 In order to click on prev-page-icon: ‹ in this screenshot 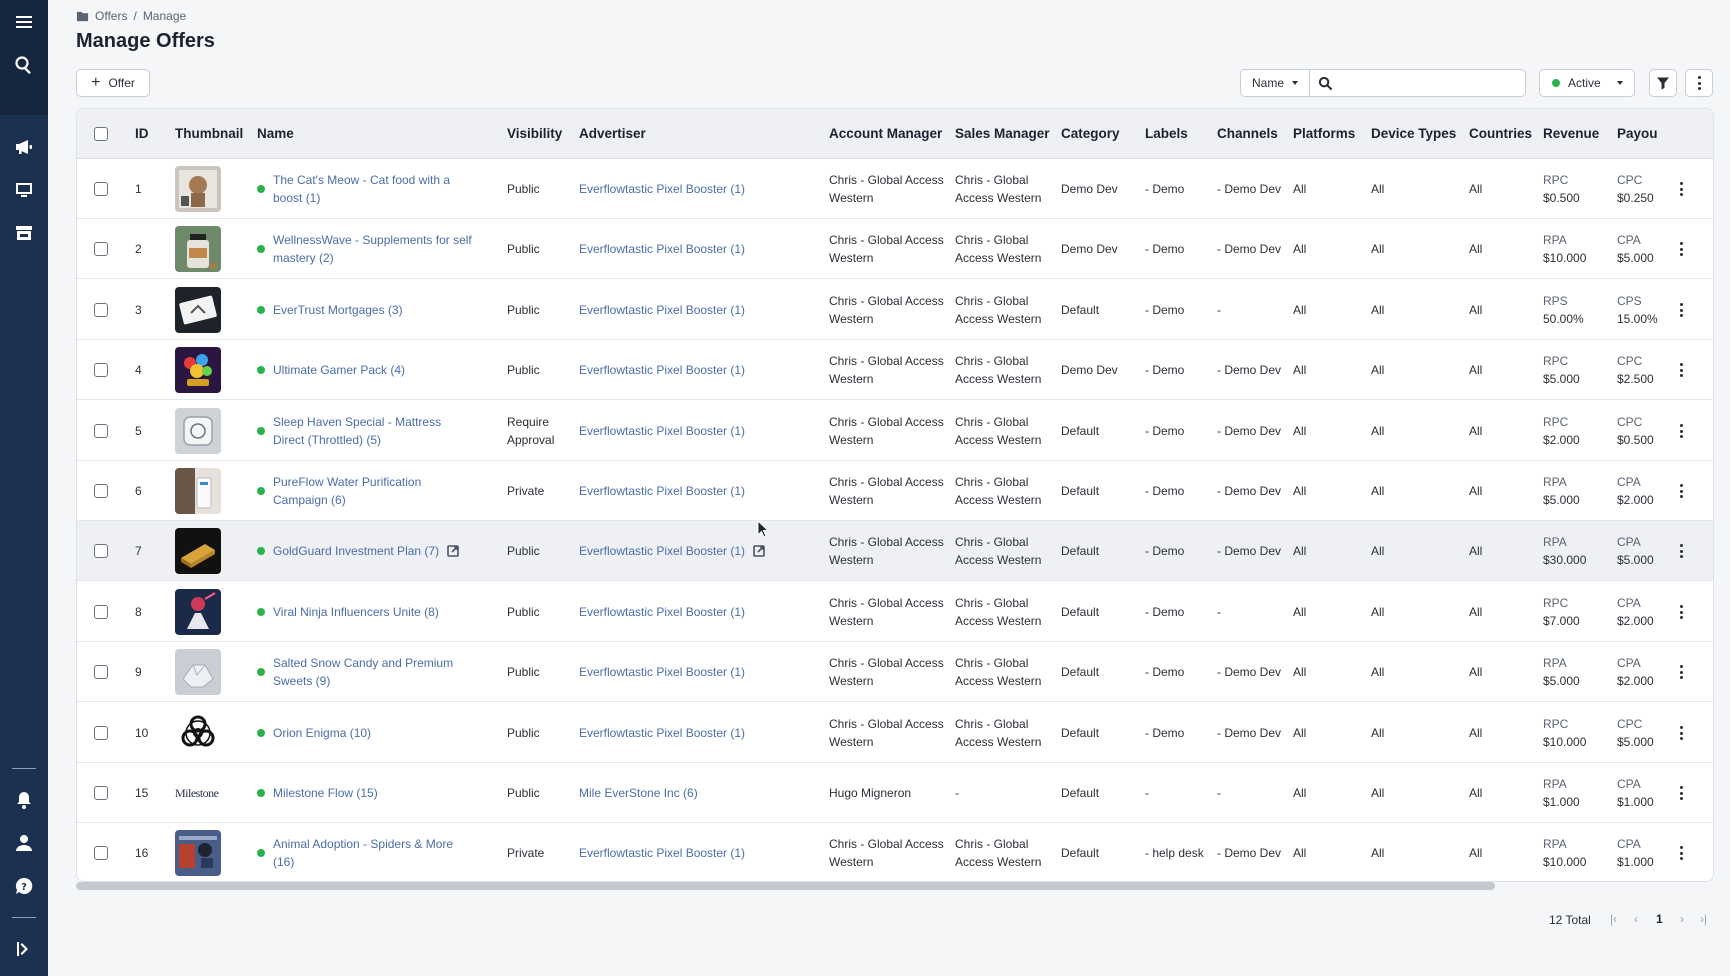, I will do `click(1636, 919)`.